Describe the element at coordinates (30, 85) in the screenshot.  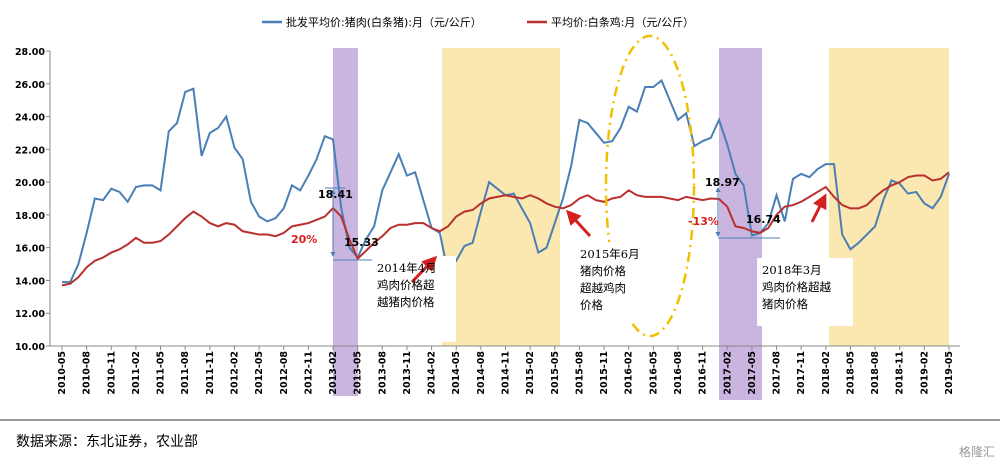
I see `y-tick-label: 26.00` at that location.